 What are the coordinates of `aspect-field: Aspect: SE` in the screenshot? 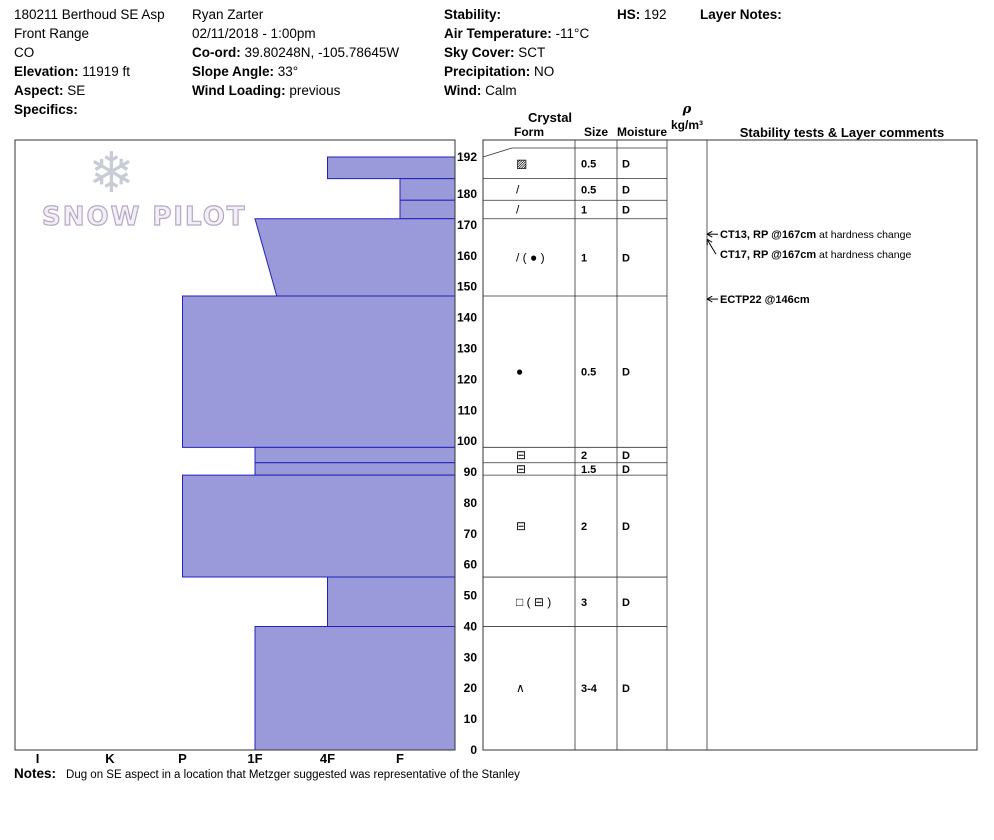 It's located at (89, 90).